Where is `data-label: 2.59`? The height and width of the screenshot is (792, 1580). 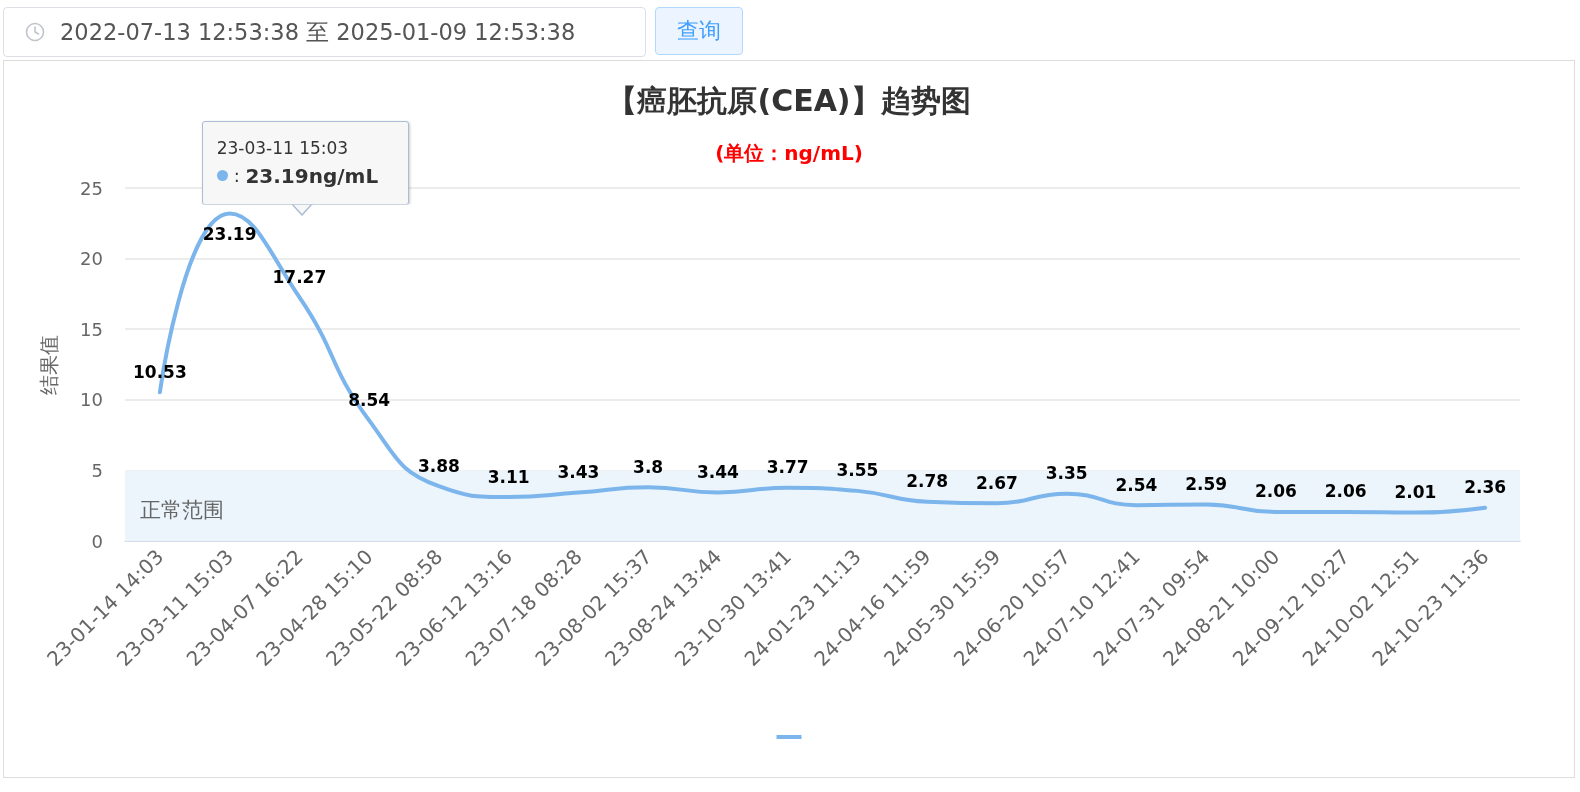 data-label: 2.59 is located at coordinates (1206, 483).